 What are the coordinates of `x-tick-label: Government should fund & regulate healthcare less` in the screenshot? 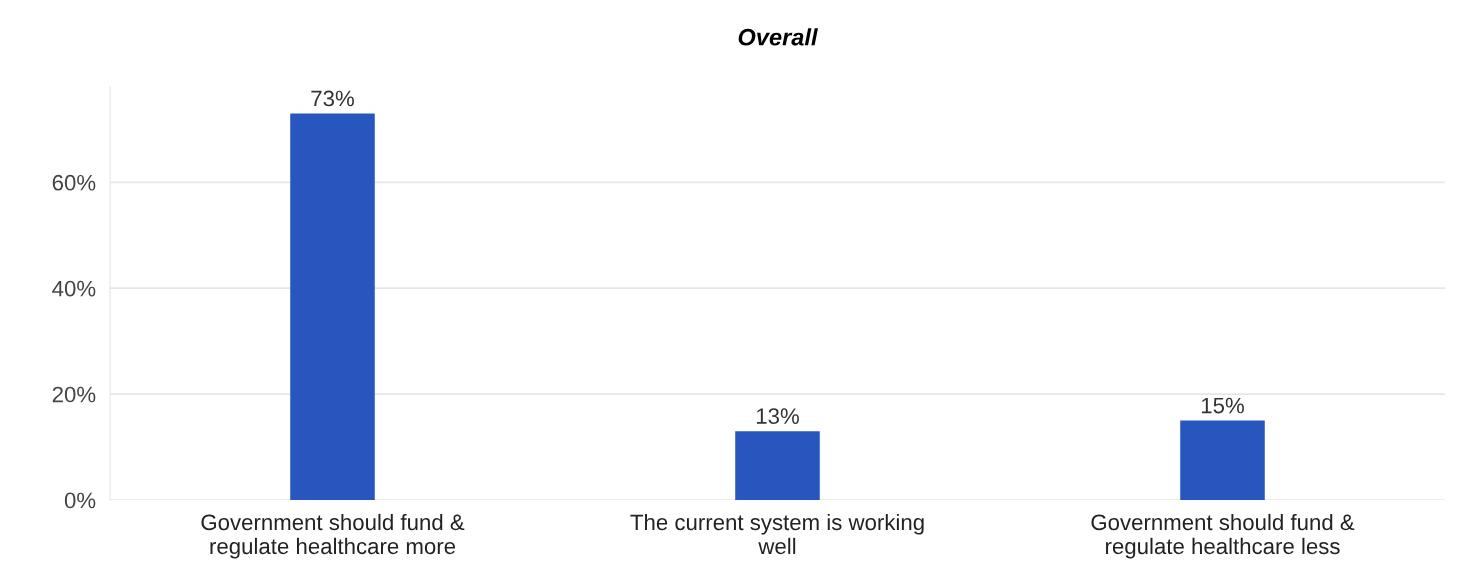 It's located at (1223, 536).